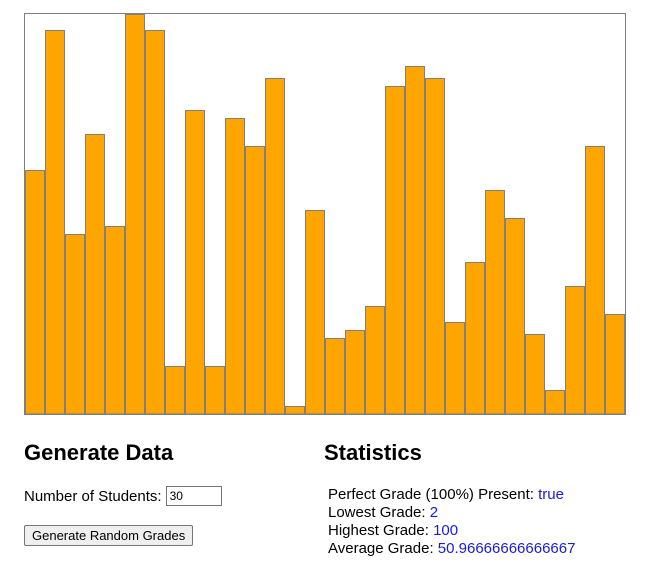 The image size is (646, 575). What do you see at coordinates (431, 494) in the screenshot?
I see `perfect-grade-label: Perfect Grade (100%) Present:` at bounding box center [431, 494].